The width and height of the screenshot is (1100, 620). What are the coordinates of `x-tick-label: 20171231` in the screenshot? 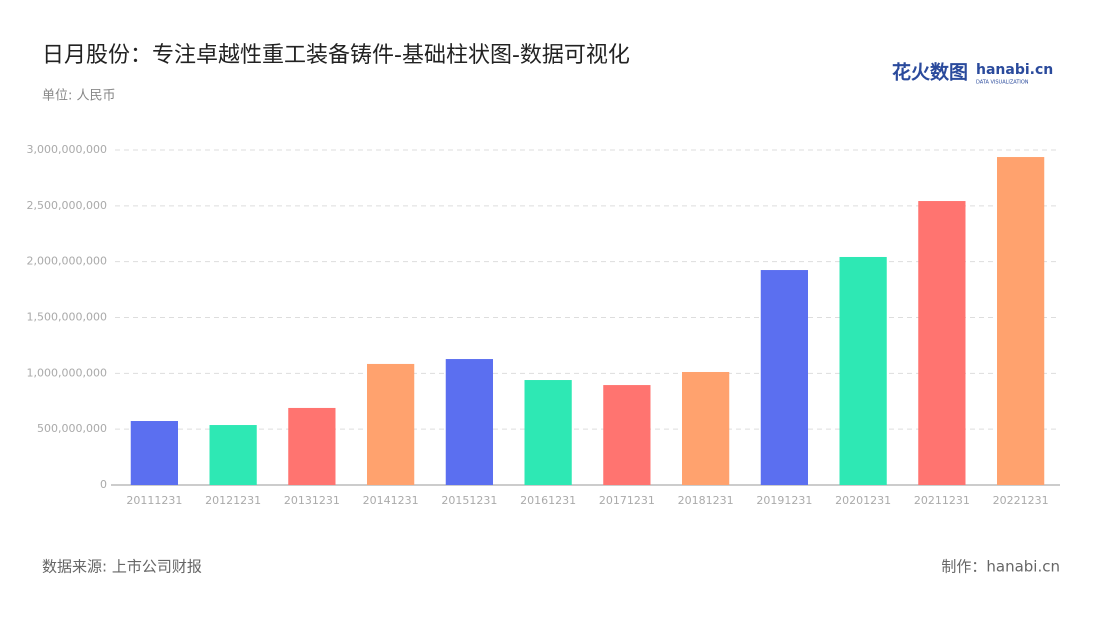 It's located at (627, 500).